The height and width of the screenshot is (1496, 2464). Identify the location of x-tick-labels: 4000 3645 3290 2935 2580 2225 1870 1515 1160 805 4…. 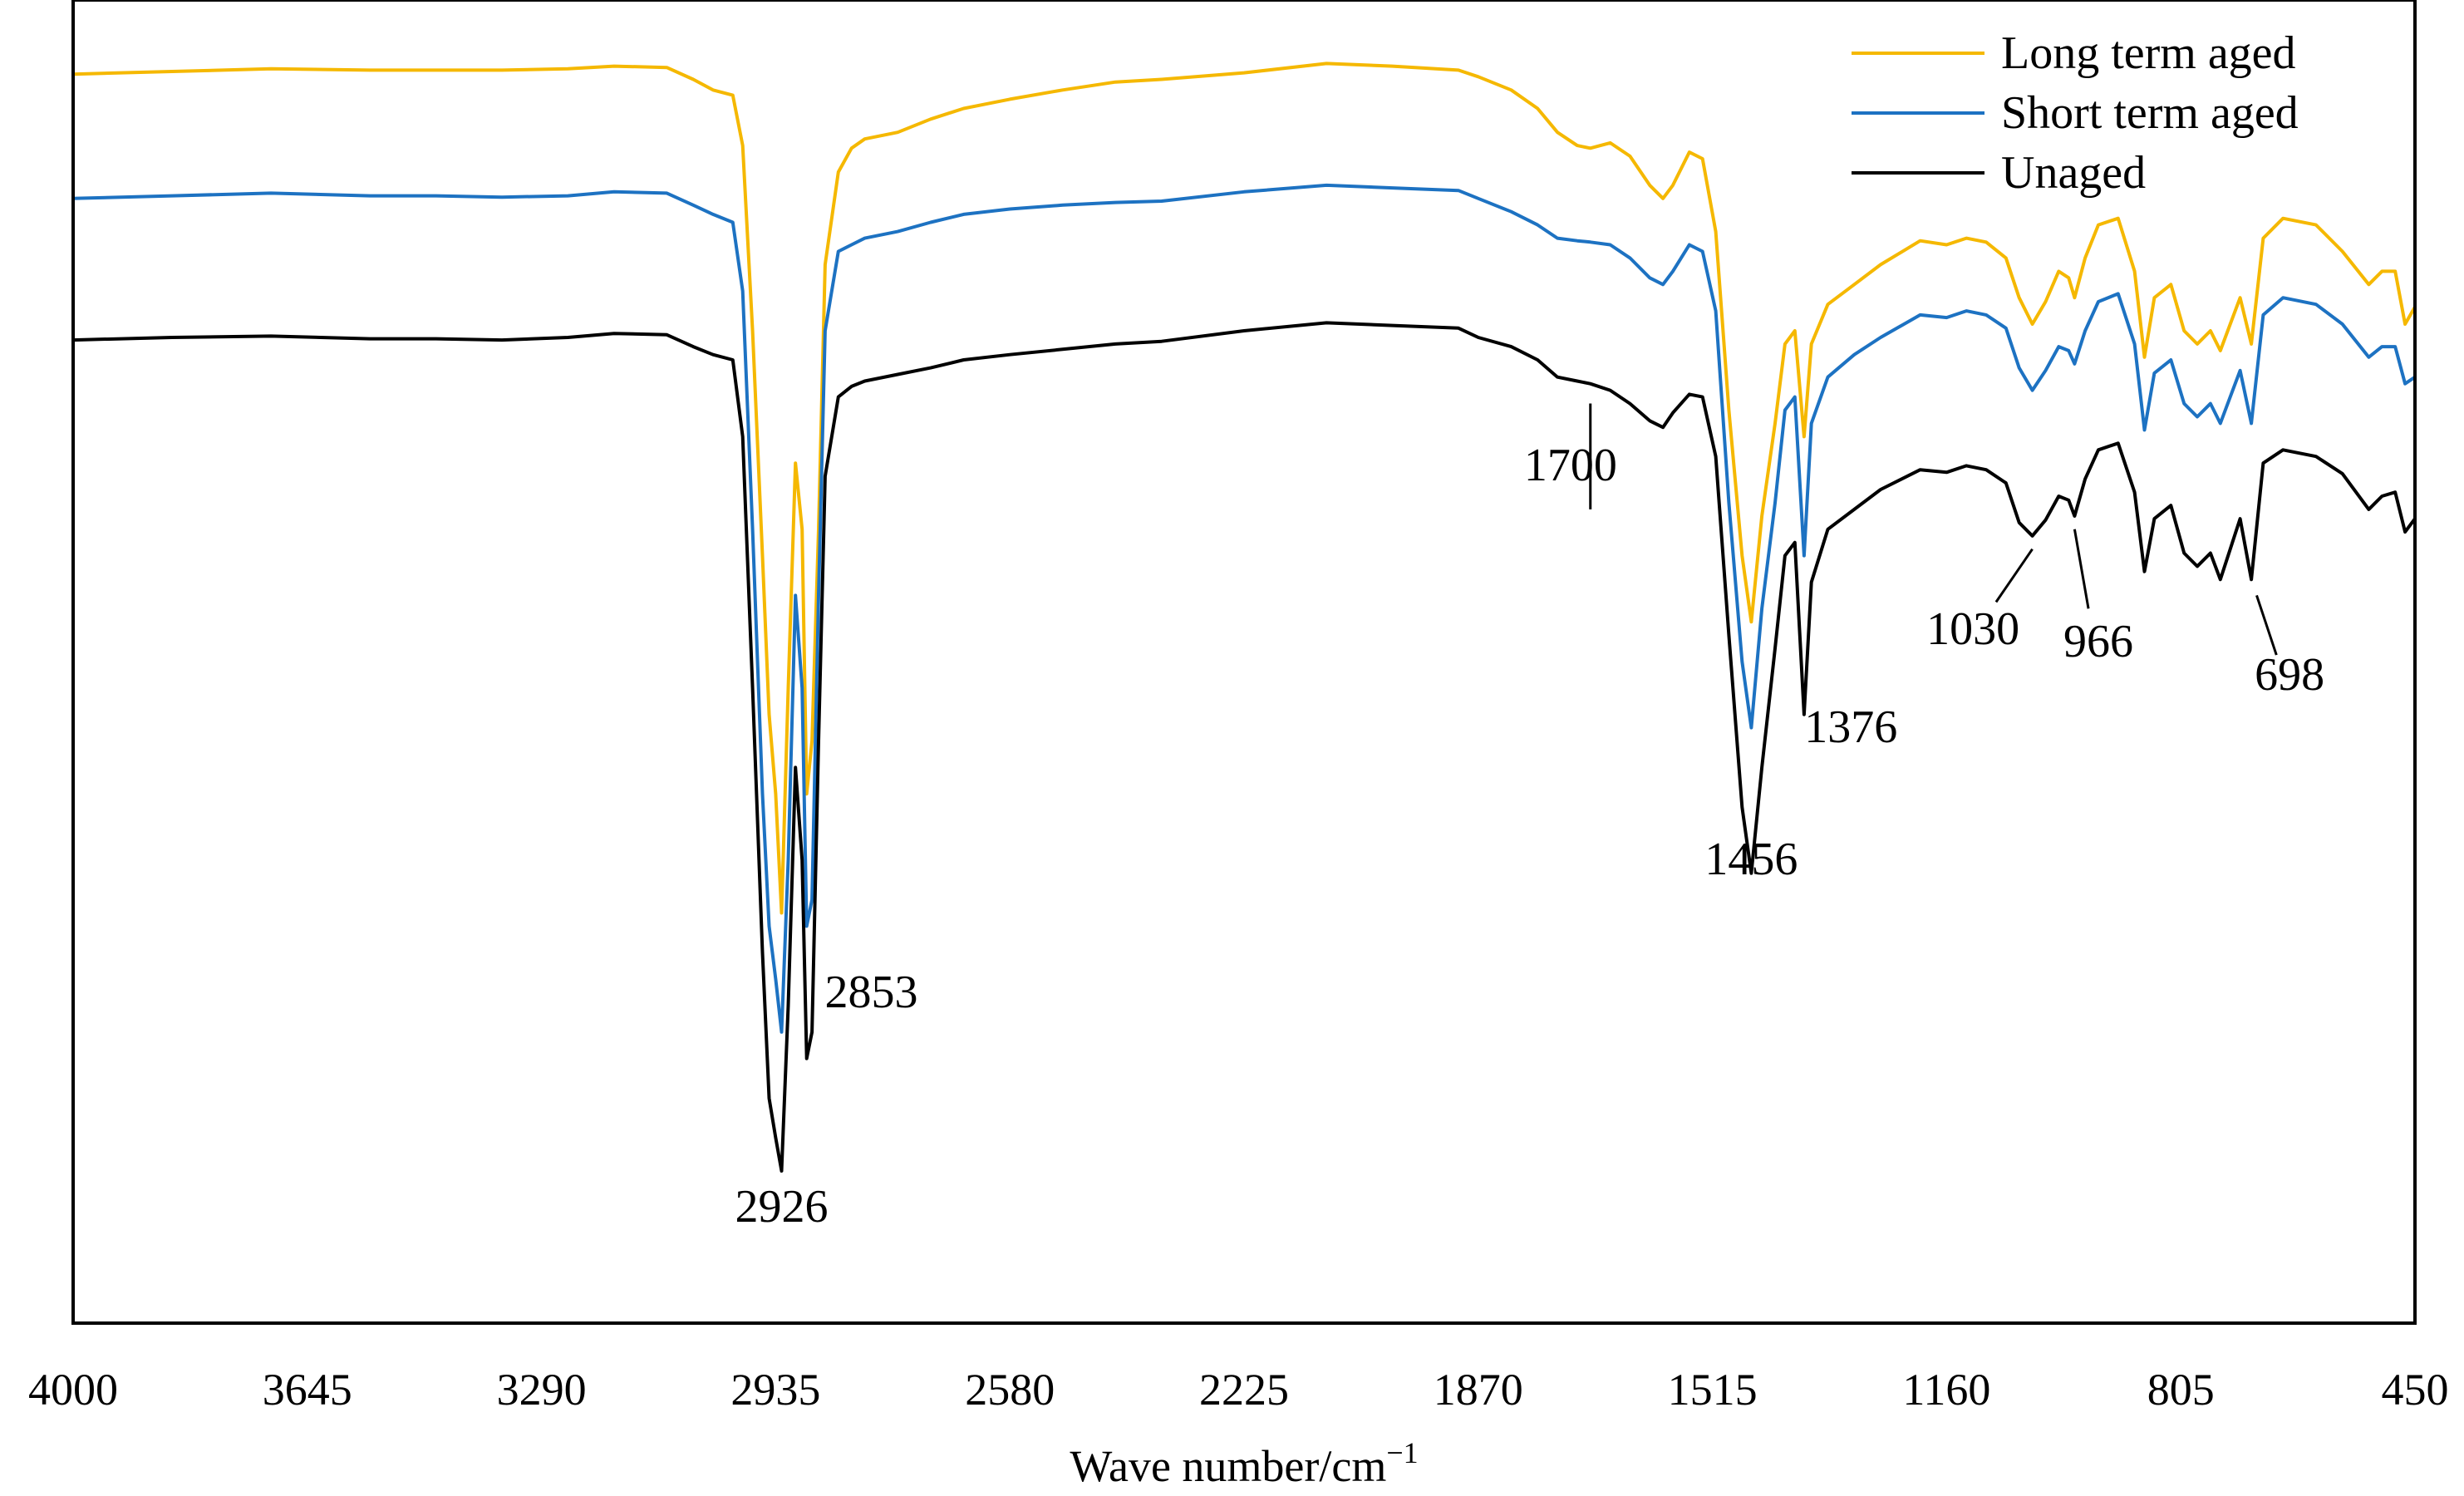
(1238, 1390).